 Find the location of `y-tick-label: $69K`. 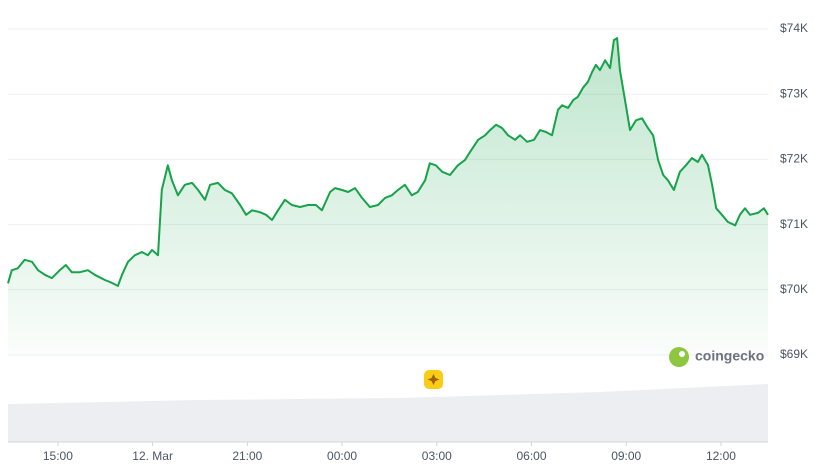

y-tick-label: $69K is located at coordinates (794, 354).